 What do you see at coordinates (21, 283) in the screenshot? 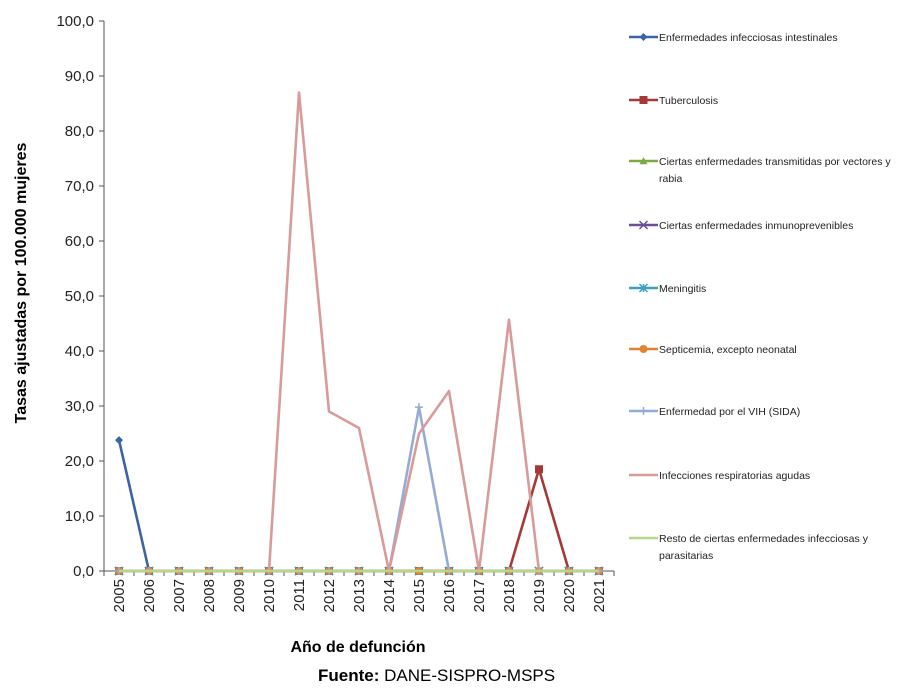
I see `y-axis-label: Tasas ajustadas por 100.000 mujeres` at bounding box center [21, 283].